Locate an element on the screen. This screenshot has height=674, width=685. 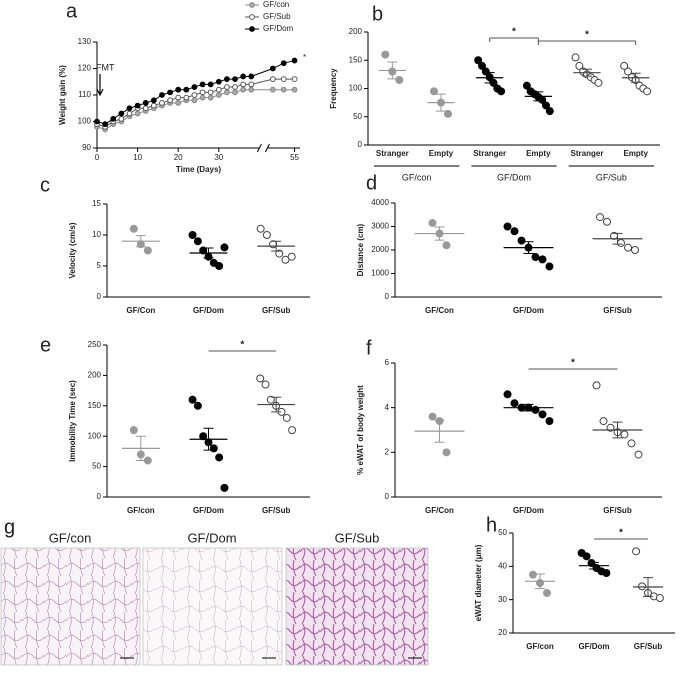
legend-label: GF/con is located at coordinates (276, 4).